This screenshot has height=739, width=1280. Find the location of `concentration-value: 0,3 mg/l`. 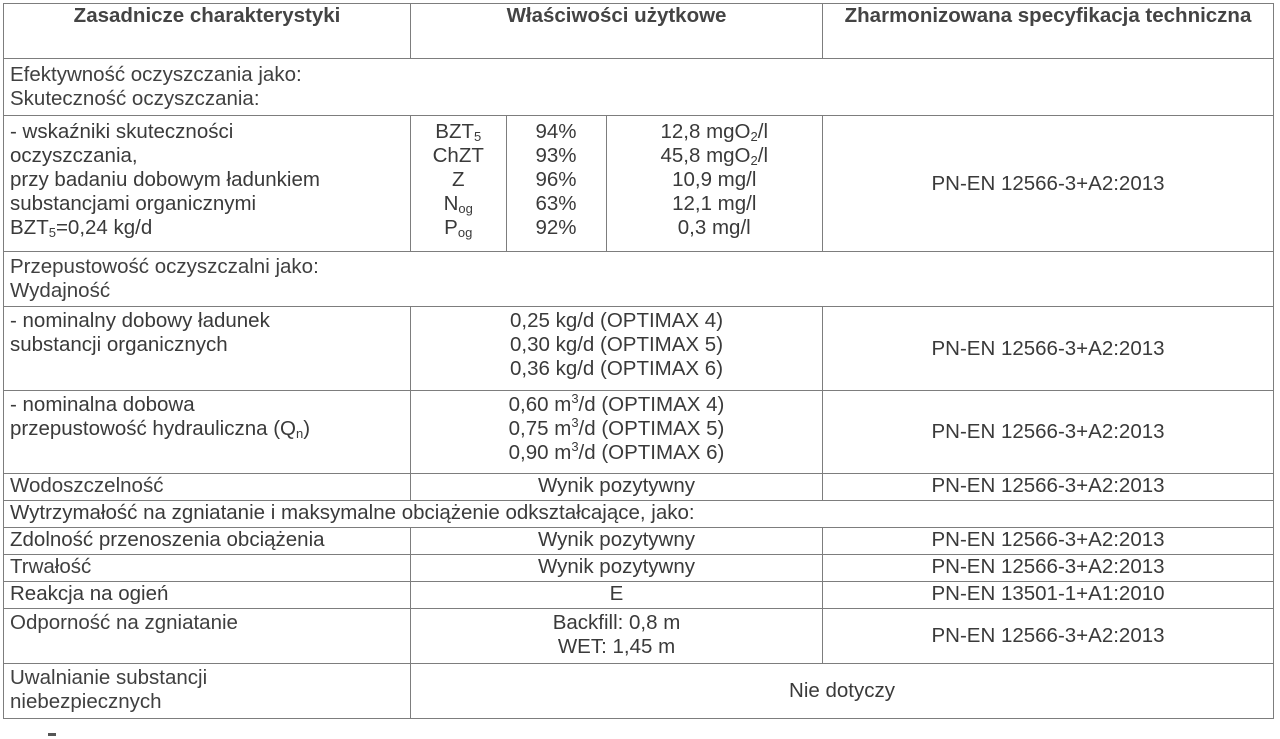

concentration-value: 0,3 mg/l is located at coordinates (714, 227).